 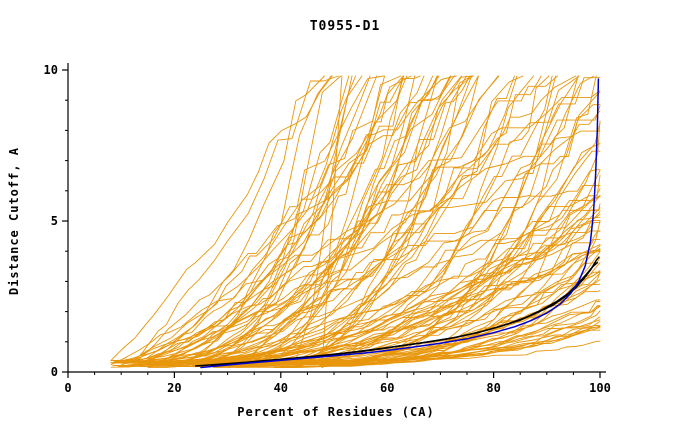 What do you see at coordinates (345, 26) in the screenshot?
I see `chart-title: T0955-D1` at bounding box center [345, 26].